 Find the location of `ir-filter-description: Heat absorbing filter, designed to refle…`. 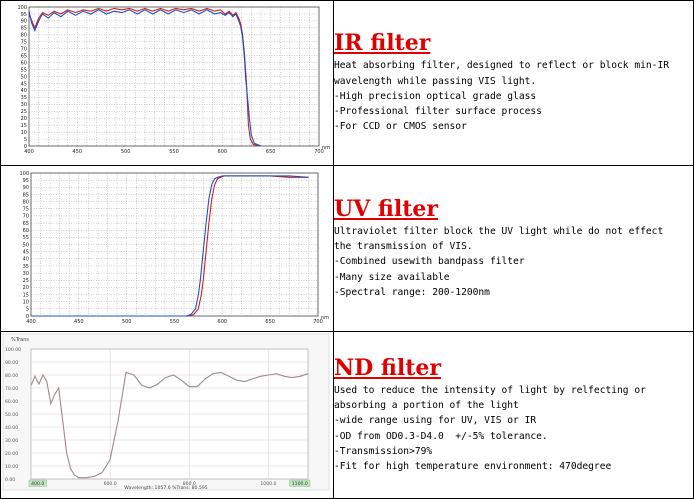

ir-filter-description: Heat absorbing filter, designed to refle… is located at coordinates (513, 96).